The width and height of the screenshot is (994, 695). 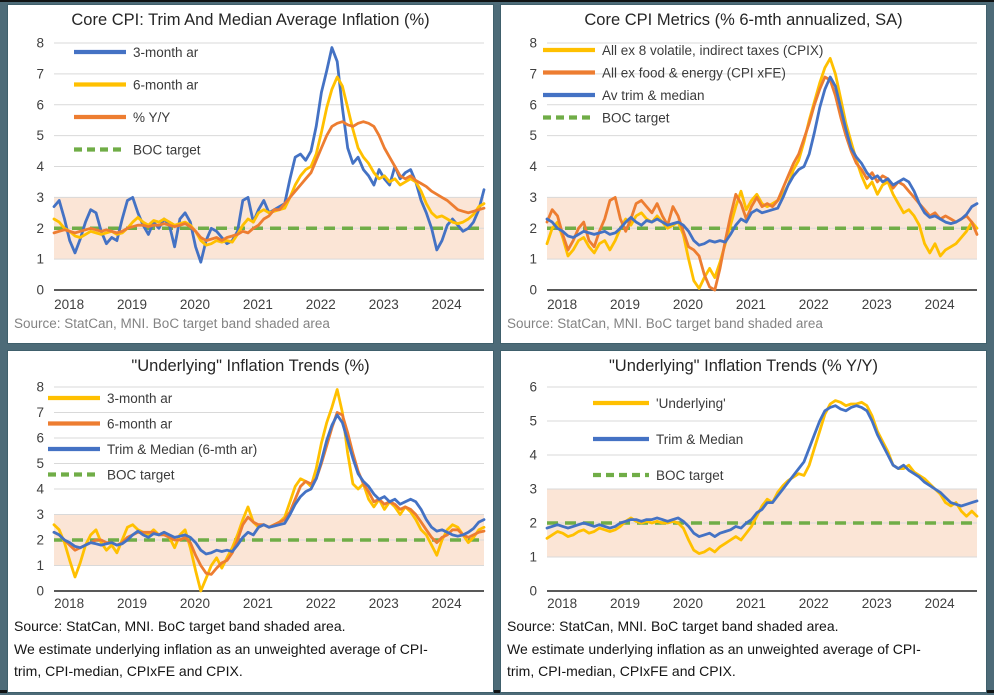 What do you see at coordinates (691, 403) in the screenshot?
I see `legend-label: 'Underlying'` at bounding box center [691, 403].